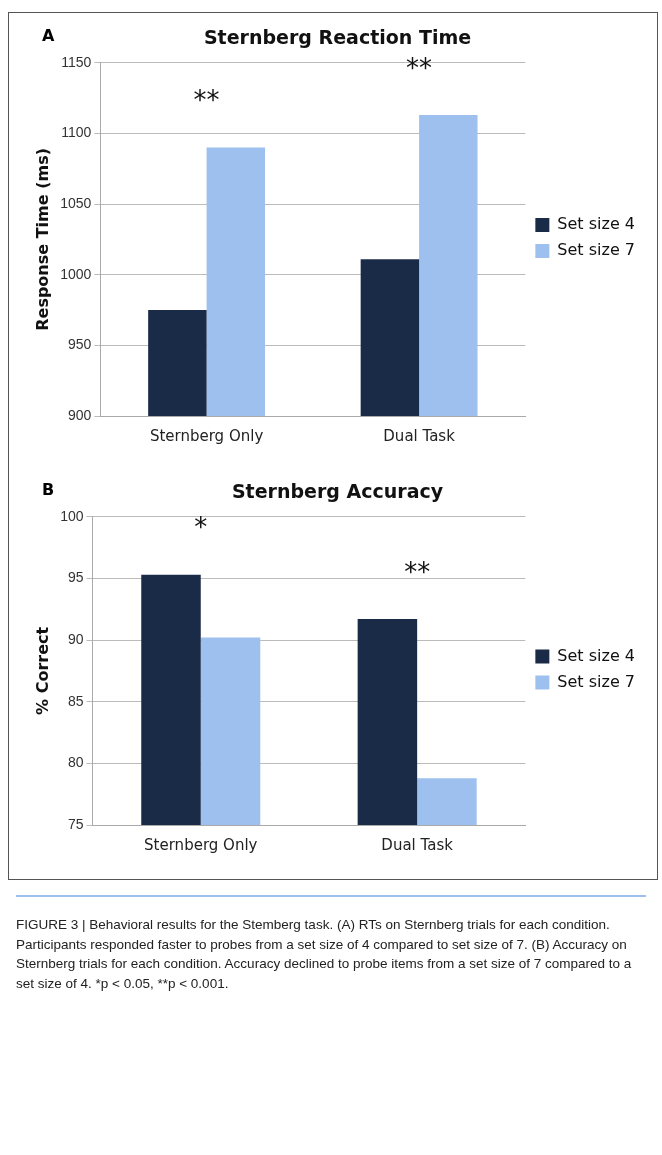 The height and width of the screenshot is (1155, 662). What do you see at coordinates (75, 638) in the screenshot?
I see `y-tick-label: 90` at bounding box center [75, 638].